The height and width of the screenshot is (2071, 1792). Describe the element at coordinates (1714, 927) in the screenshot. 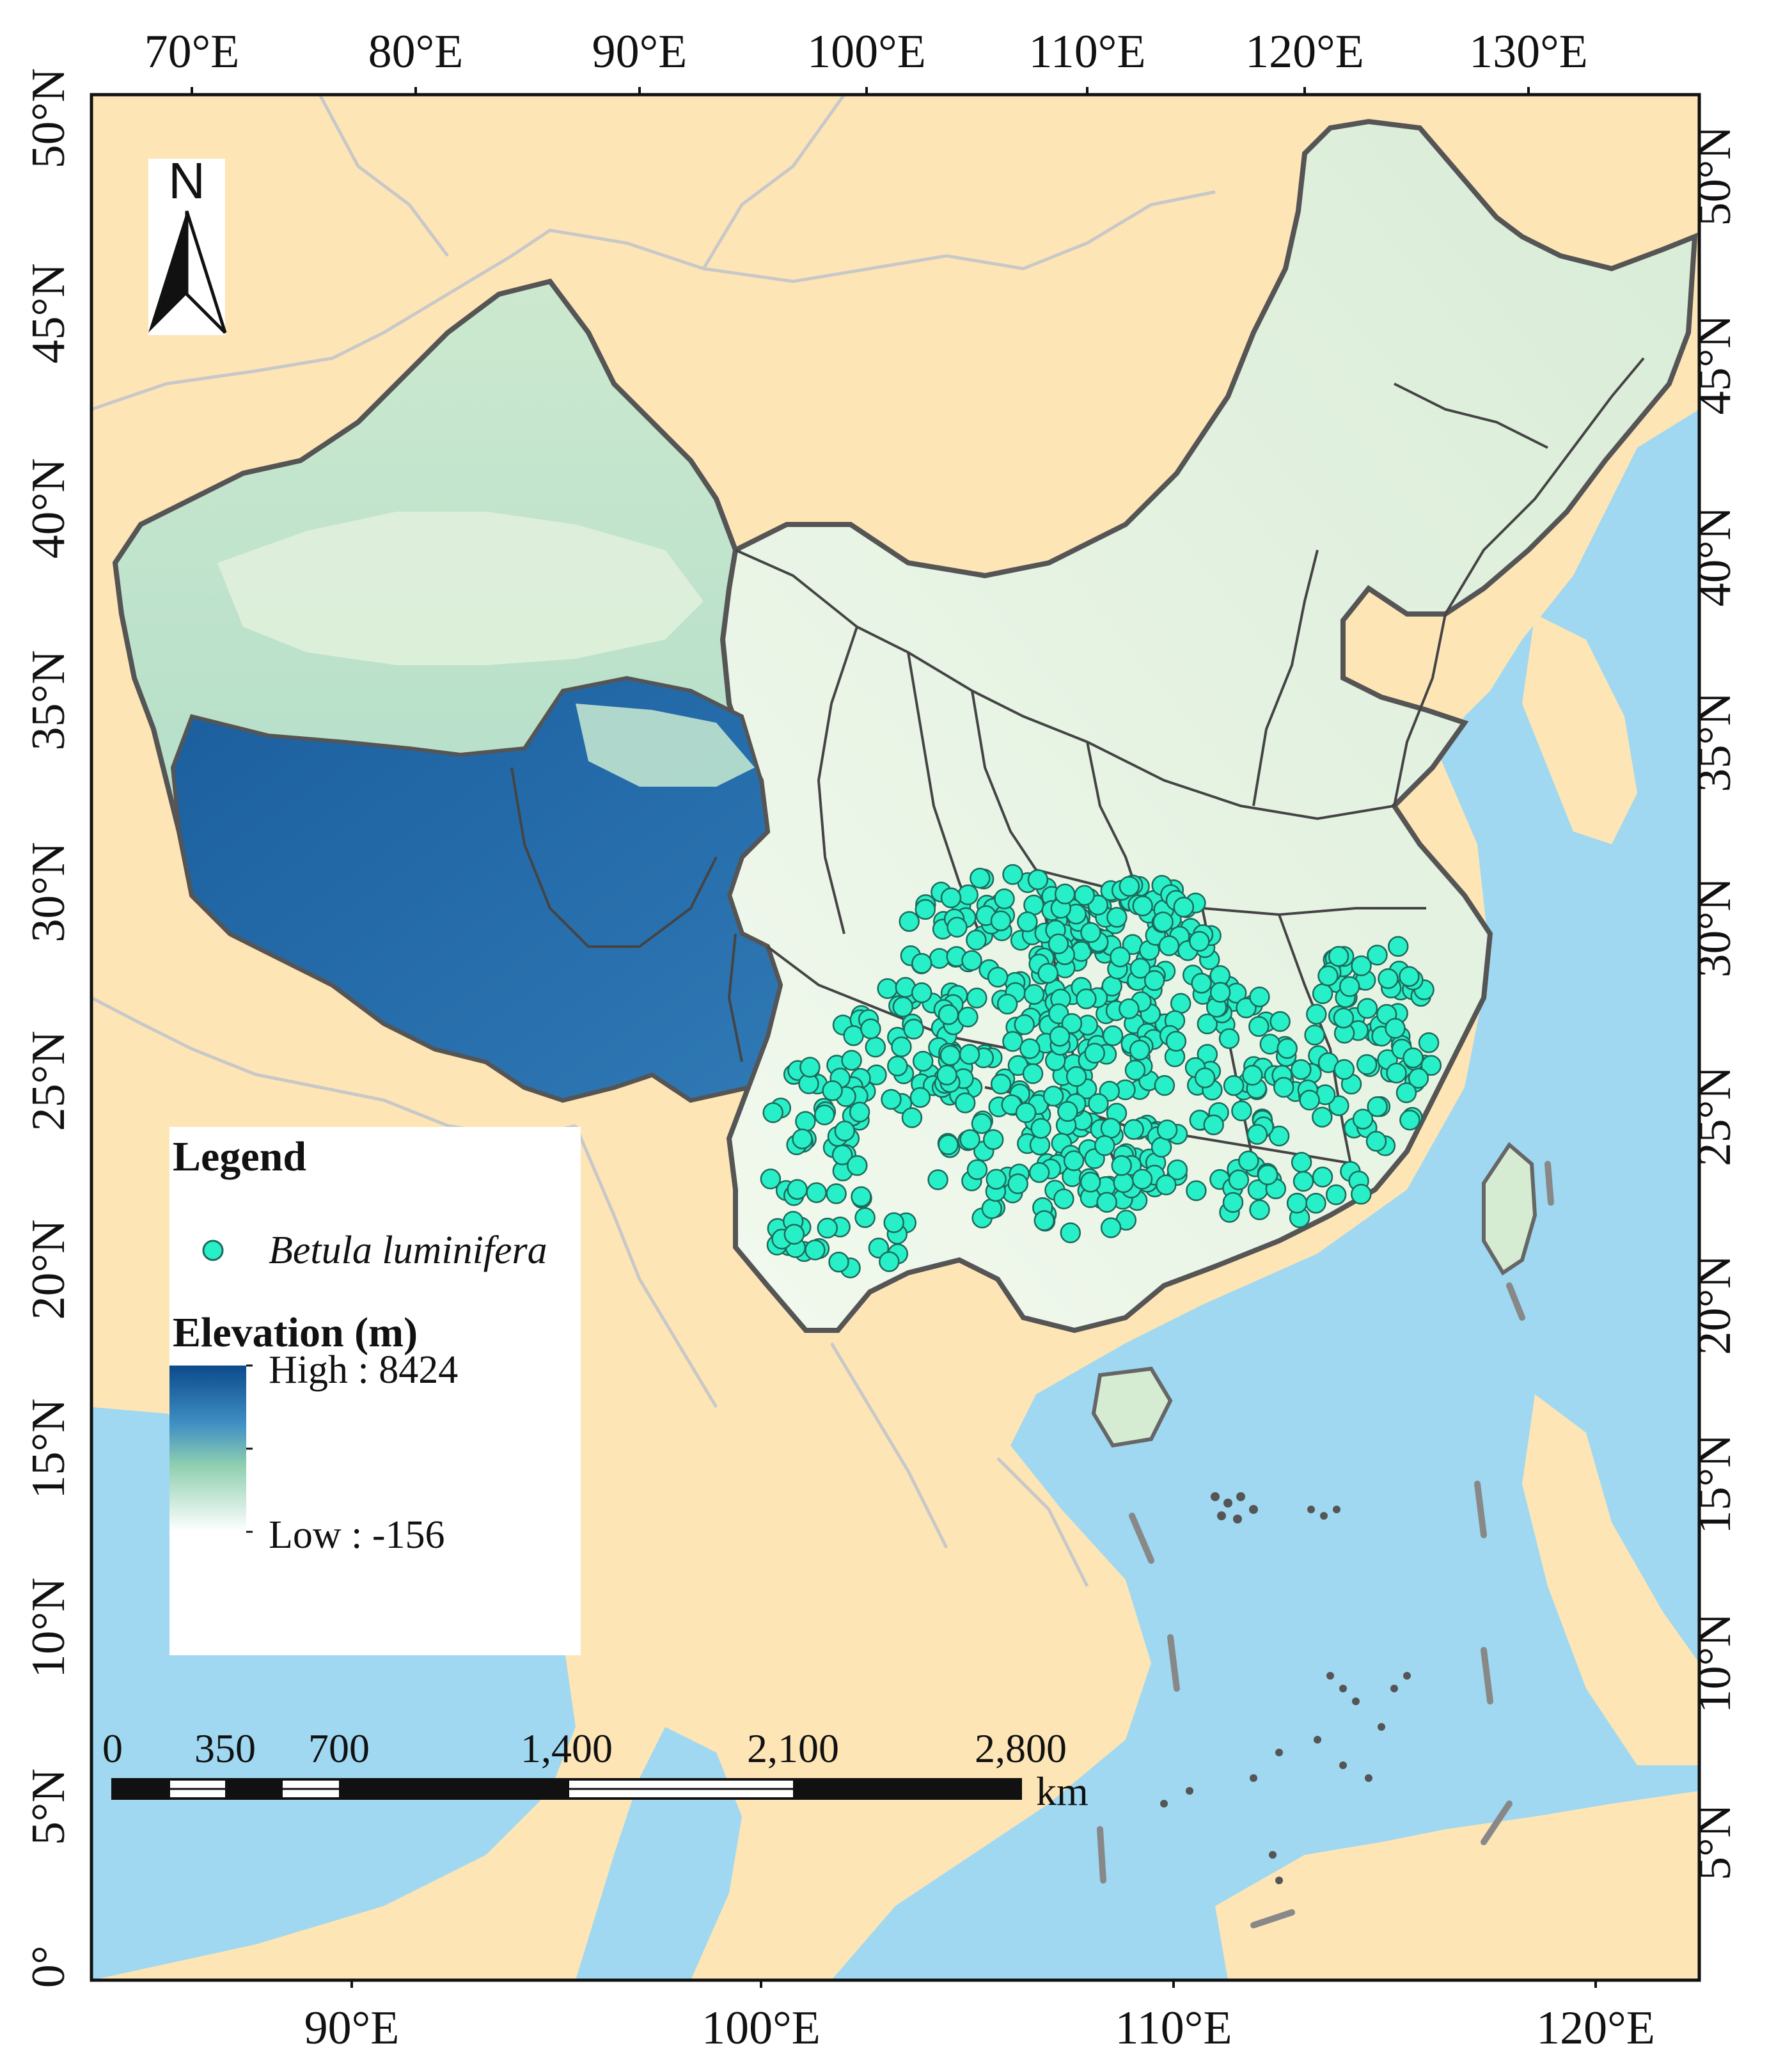

I see `right-tick-label: 30°N` at that location.